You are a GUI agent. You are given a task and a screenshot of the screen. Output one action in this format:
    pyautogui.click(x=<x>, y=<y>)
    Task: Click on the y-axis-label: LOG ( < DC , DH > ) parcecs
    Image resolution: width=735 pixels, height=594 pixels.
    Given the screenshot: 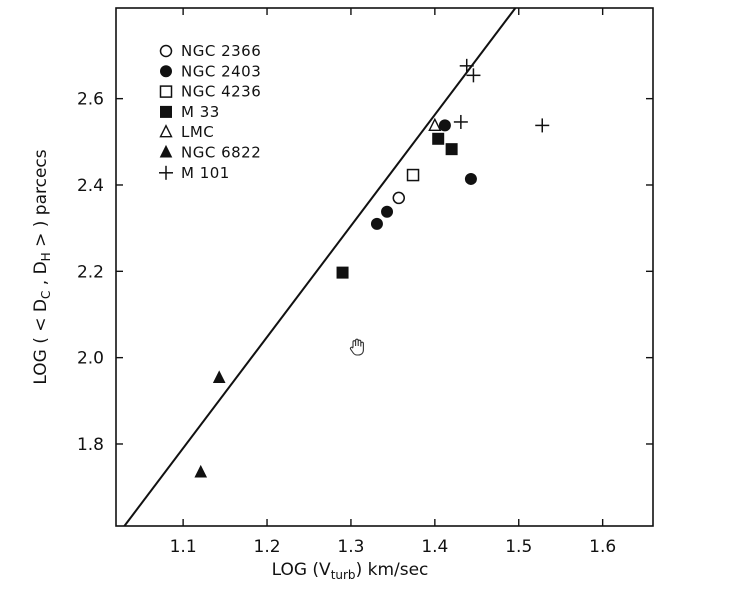 What is the action you would take?
    pyautogui.click(x=42, y=266)
    